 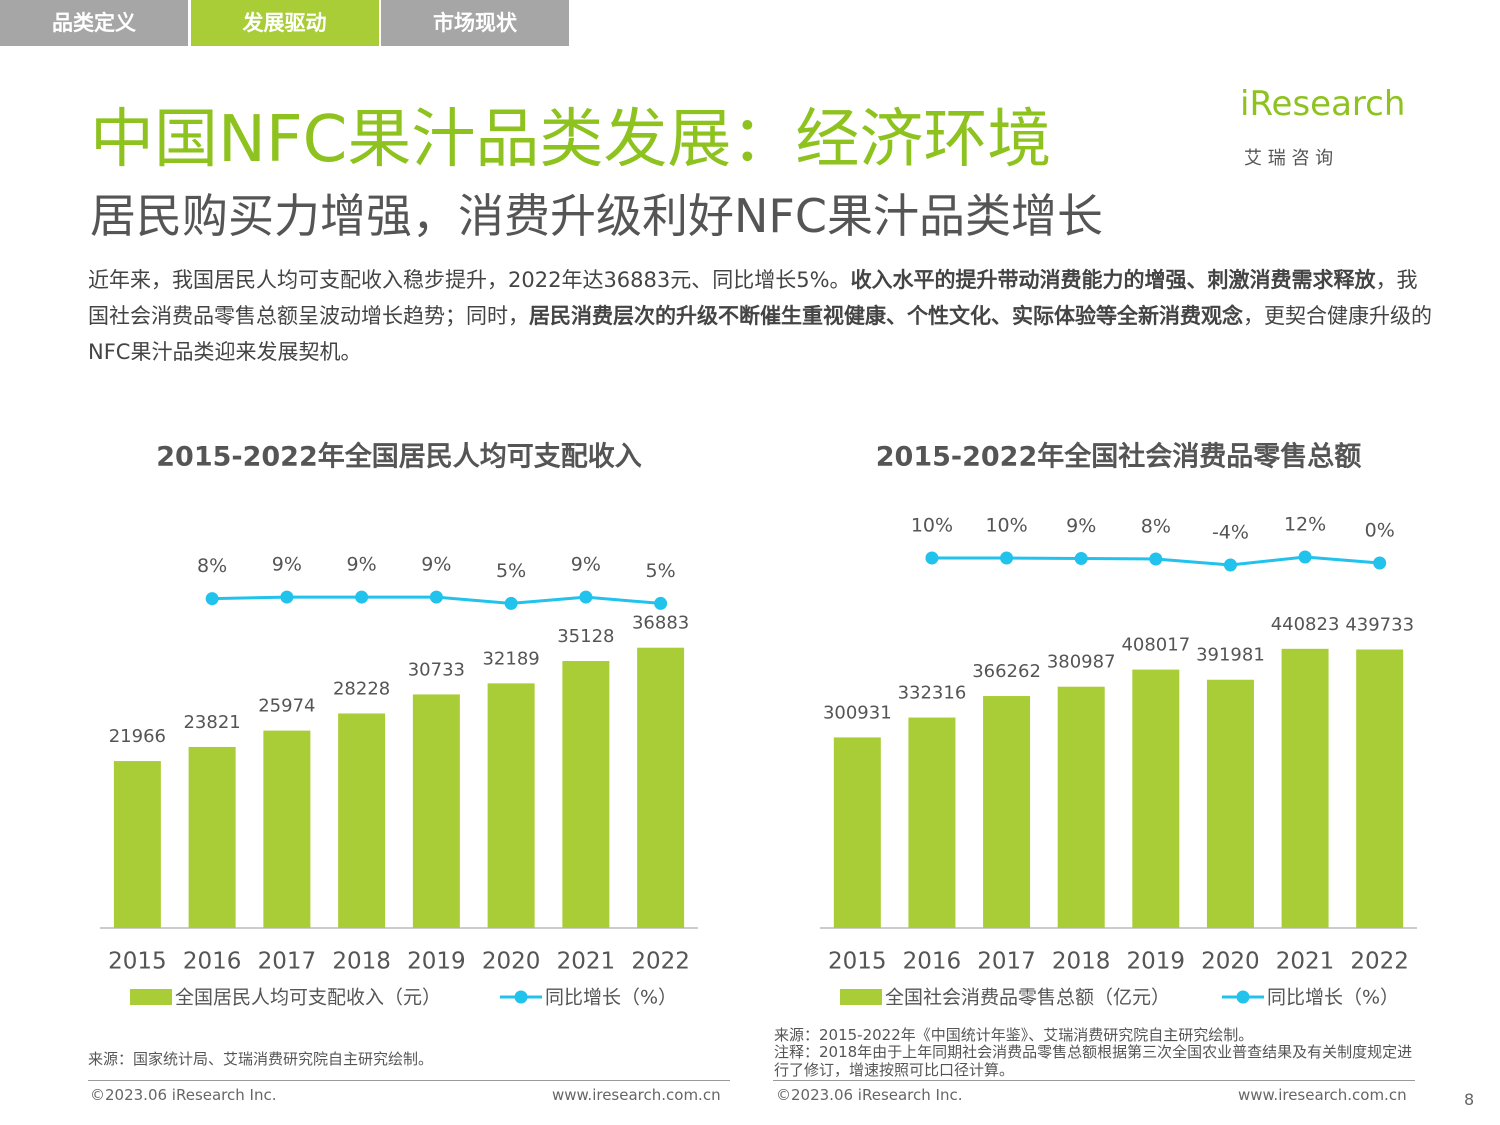 I want to click on intro-run: 居民消费层次的升级不断催生重视健康、个性文化、实际体验等全新消费观念, so click(x=886, y=316).